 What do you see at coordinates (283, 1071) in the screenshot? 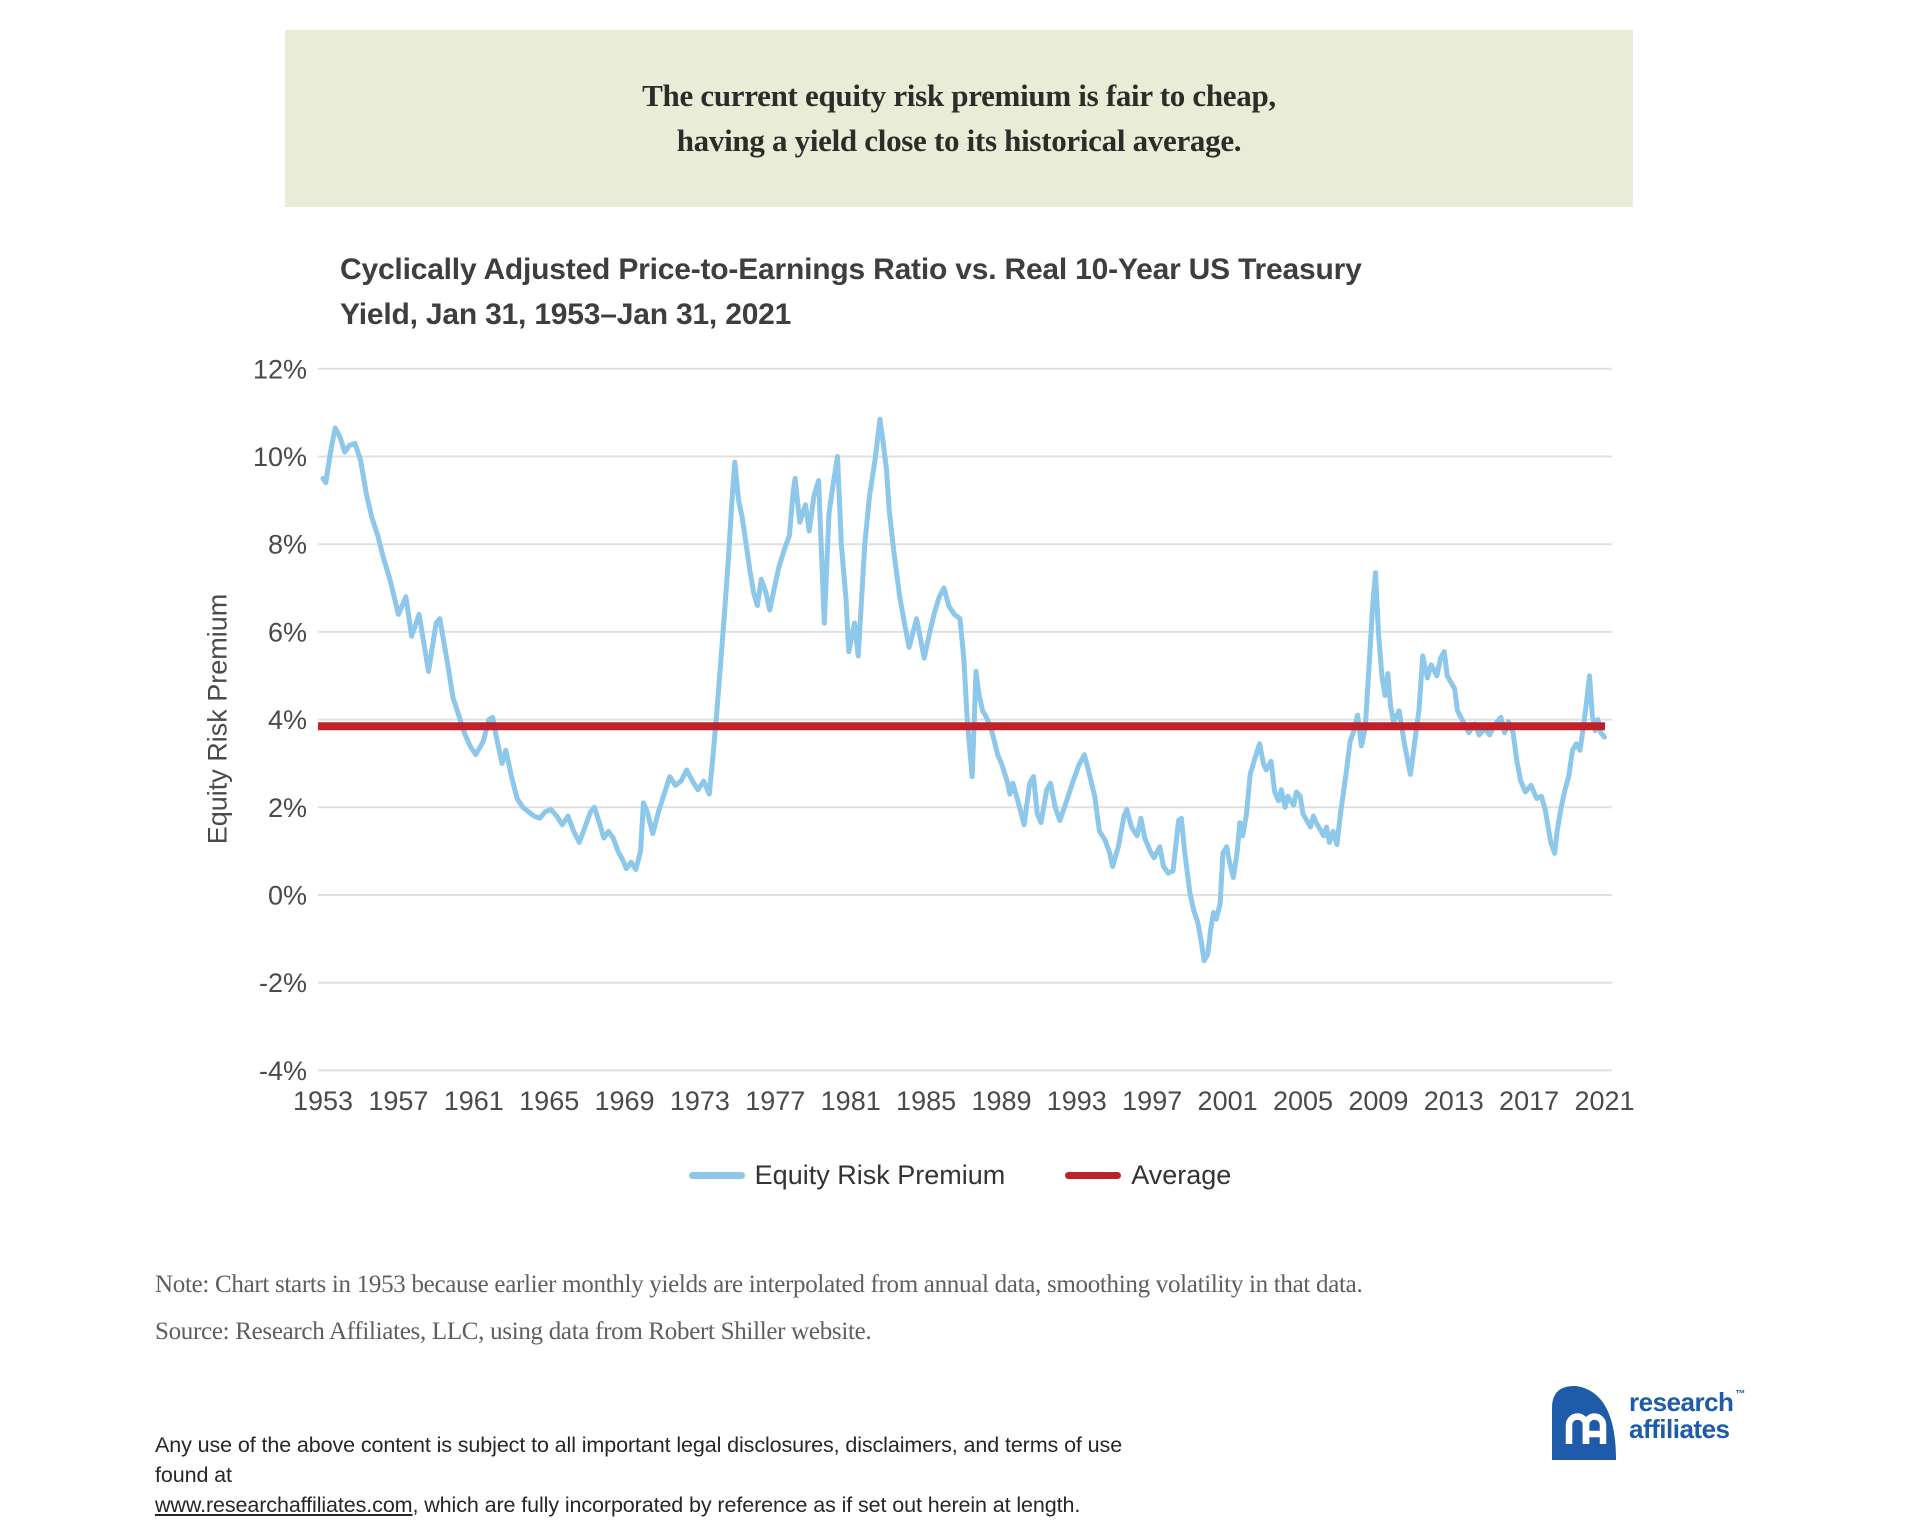
I see `y-tick-label: -4%` at bounding box center [283, 1071].